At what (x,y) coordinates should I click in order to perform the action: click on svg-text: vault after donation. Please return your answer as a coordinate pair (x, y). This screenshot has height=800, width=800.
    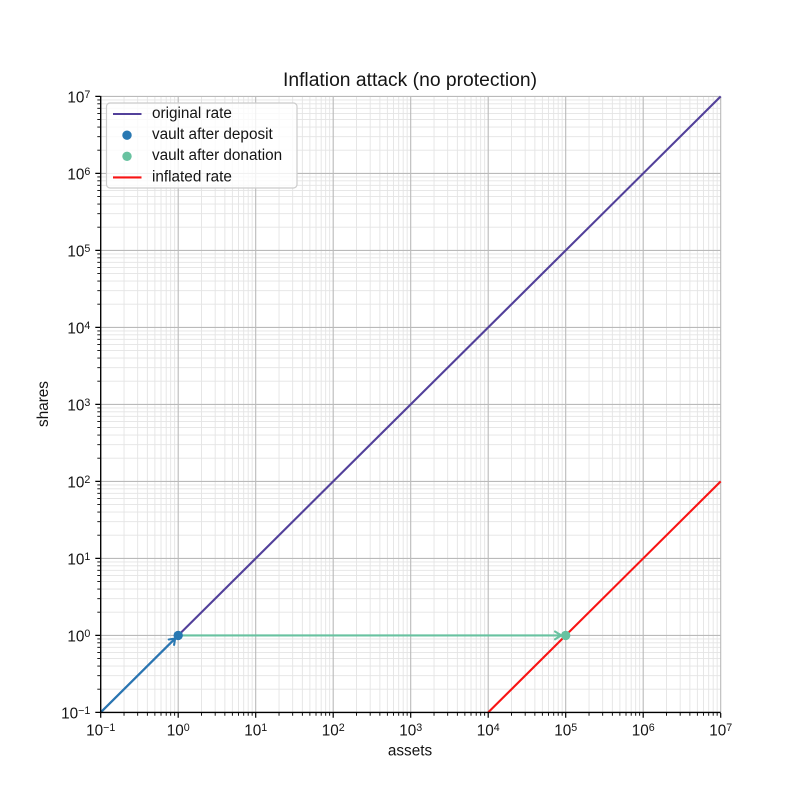
    Looking at the image, I should click on (217, 155).